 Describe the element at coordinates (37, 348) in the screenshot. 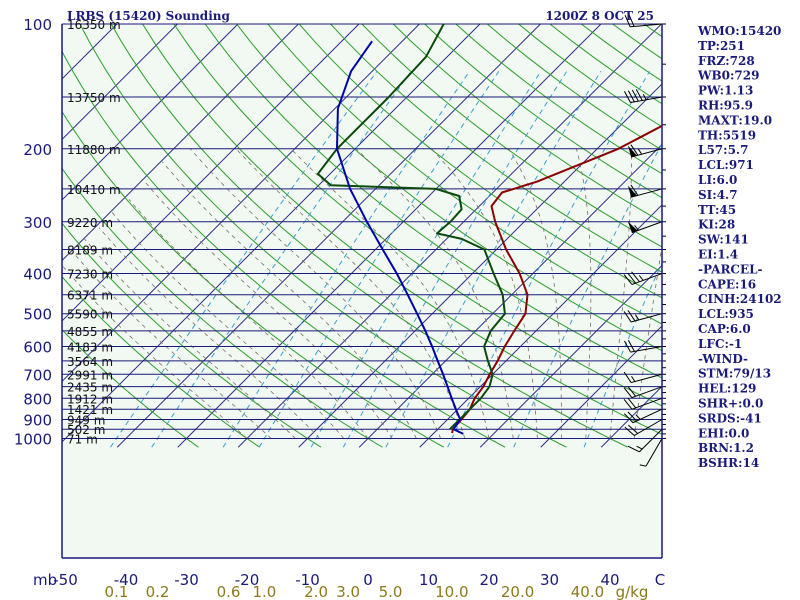

I see `pressure-tick-label: 600` at that location.